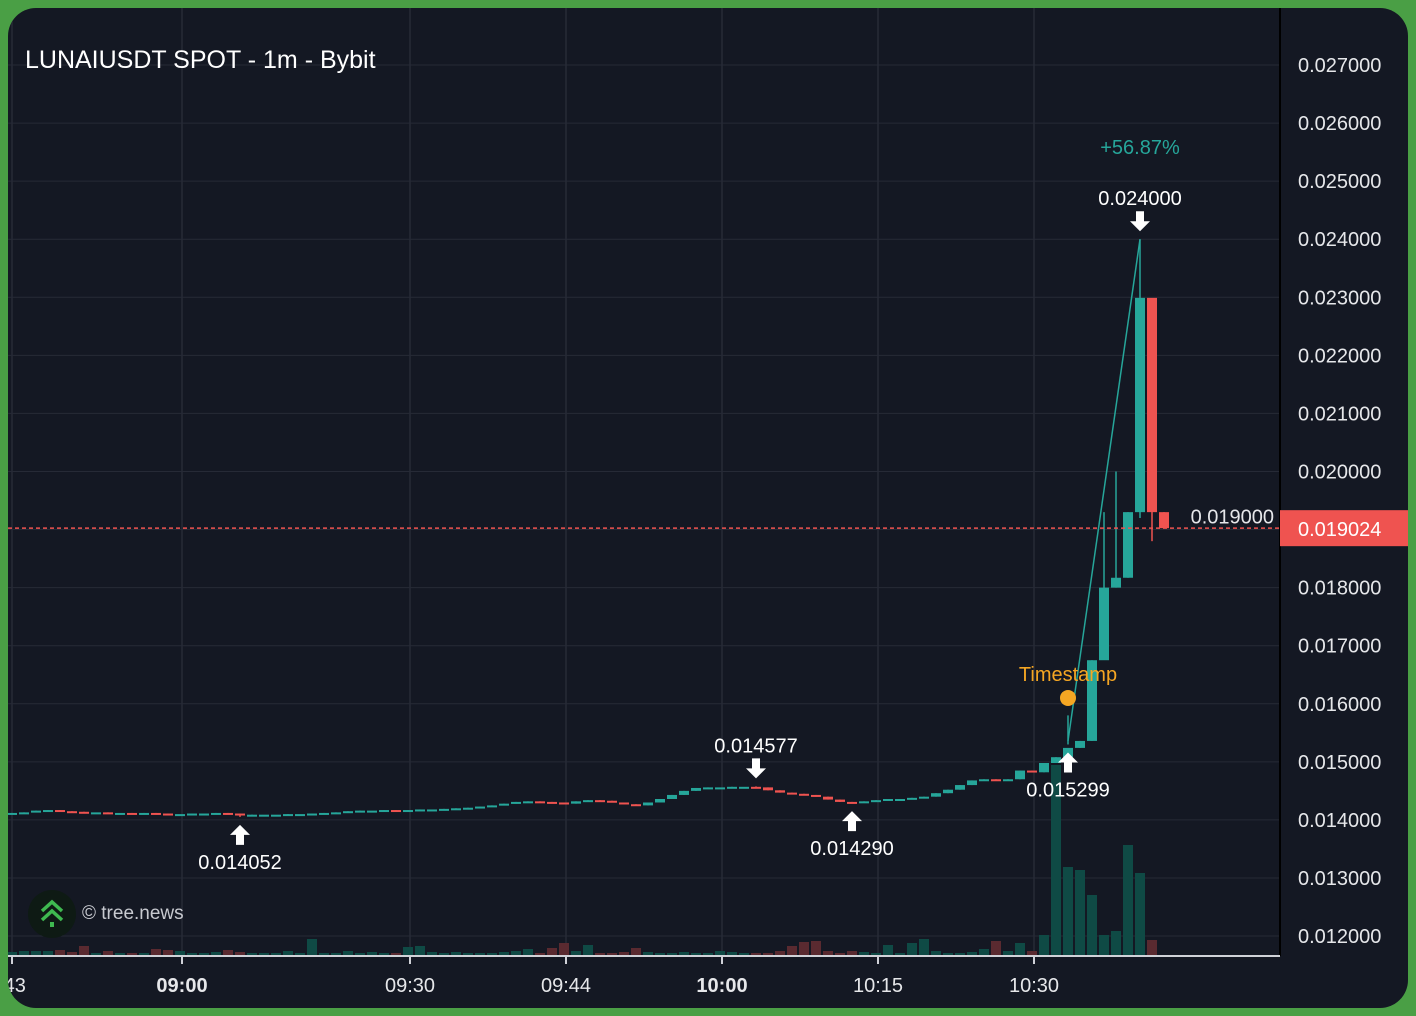 The height and width of the screenshot is (1016, 1416). I want to click on x-tick-label: 09:00, so click(181, 986).